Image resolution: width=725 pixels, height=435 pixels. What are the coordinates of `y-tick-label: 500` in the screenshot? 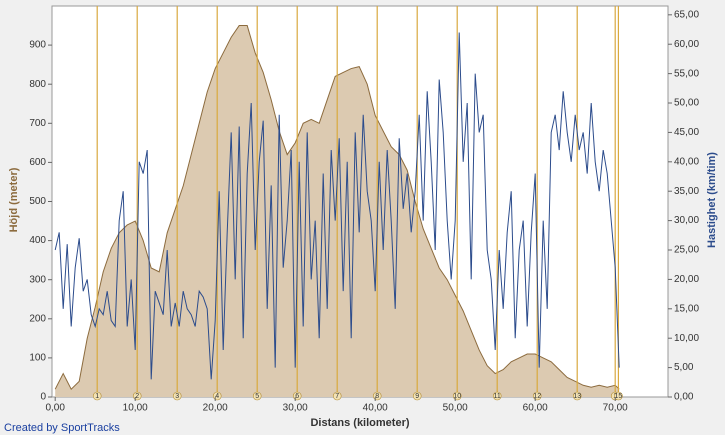 It's located at (37, 201).